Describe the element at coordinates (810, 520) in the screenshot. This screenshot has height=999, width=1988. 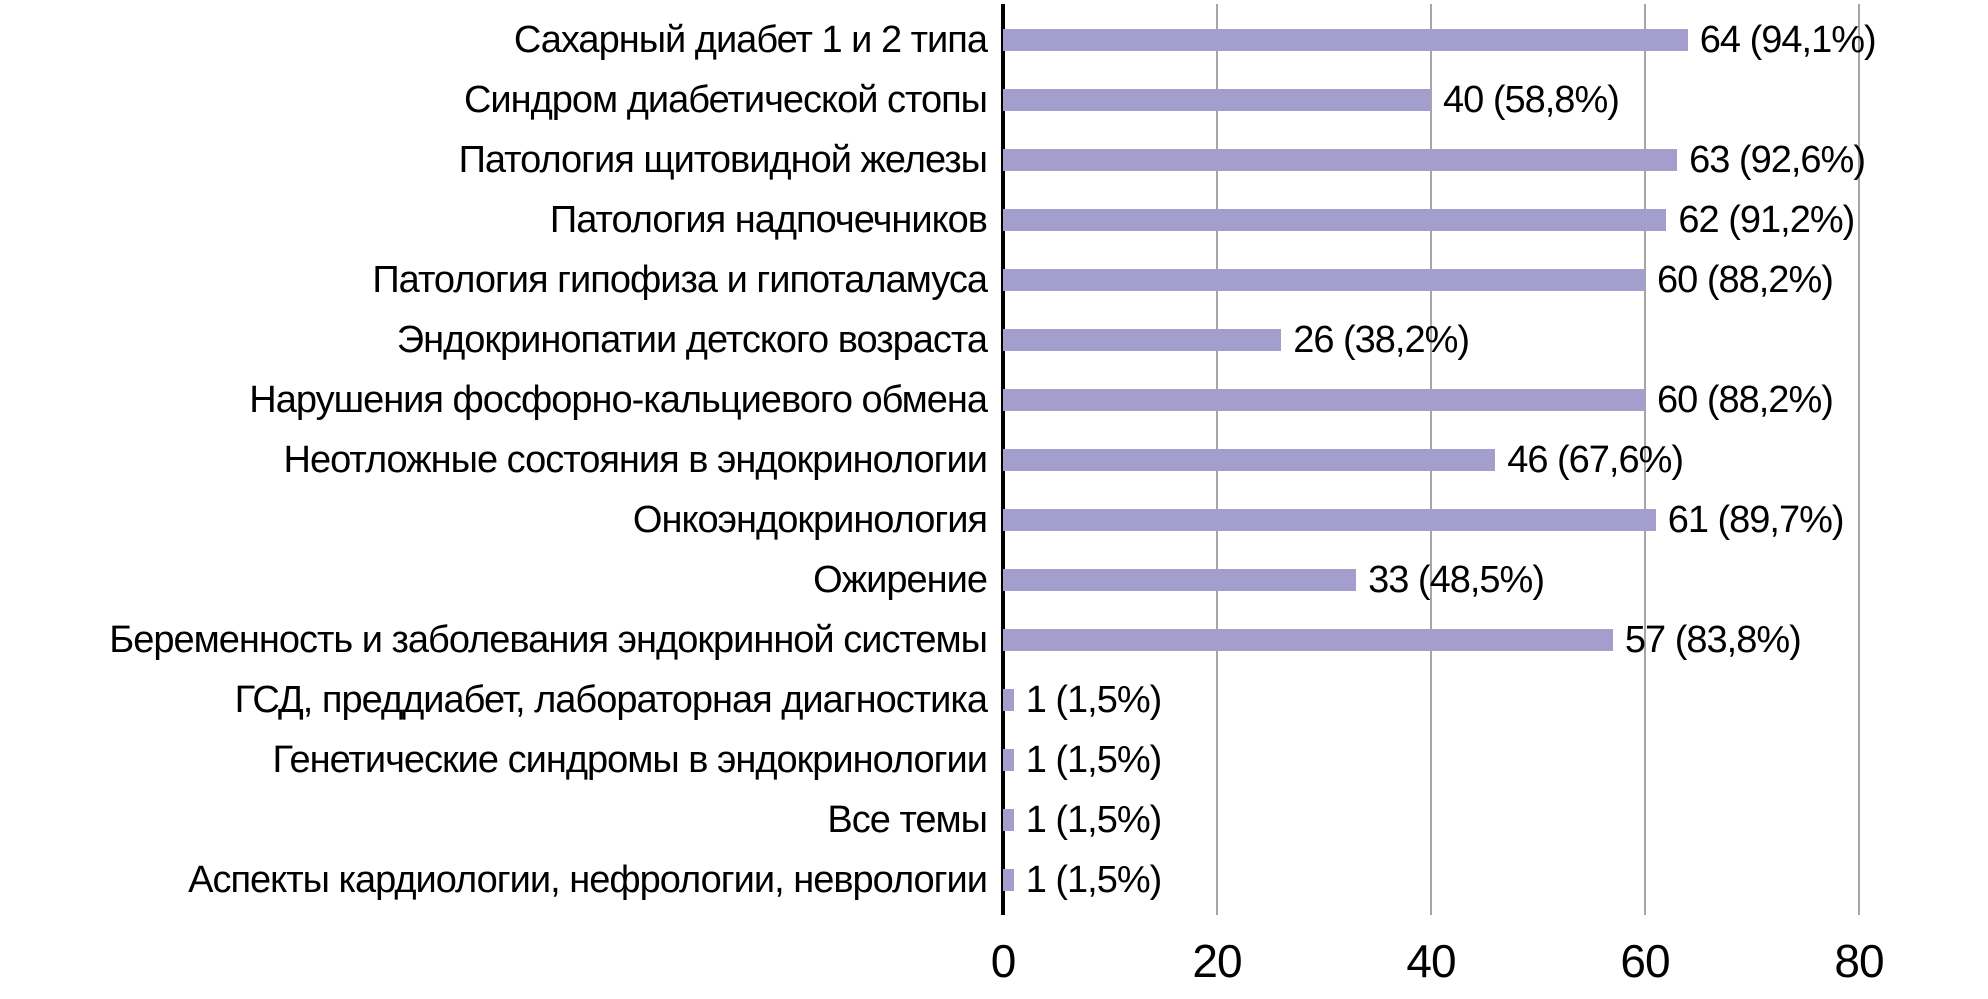
I see `category-label: Онкоэндокринология` at that location.